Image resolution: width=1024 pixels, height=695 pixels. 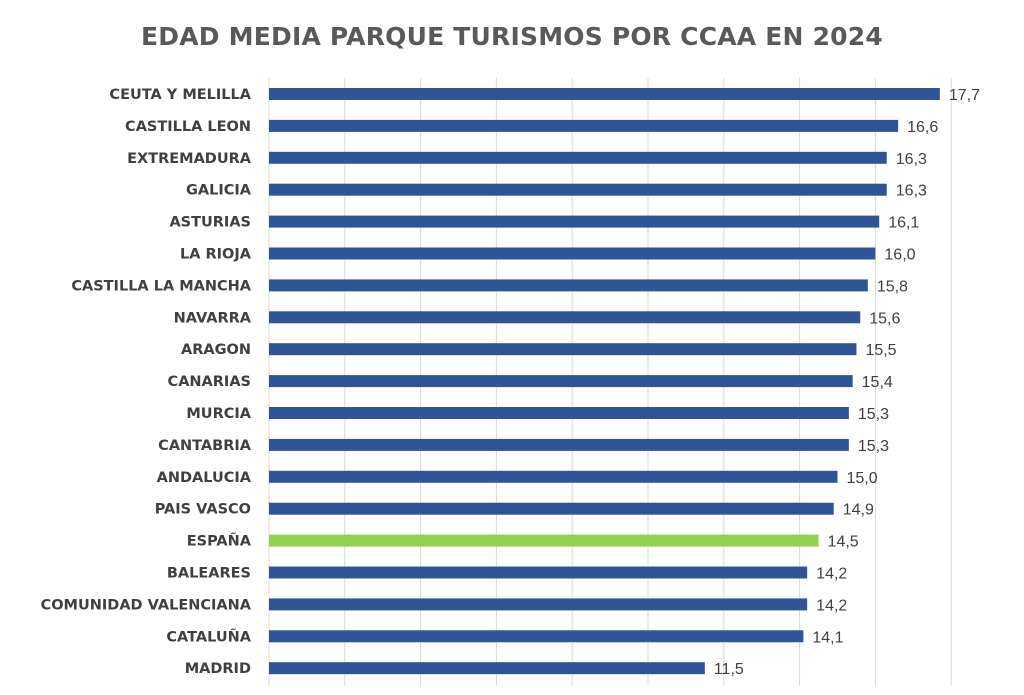 What do you see at coordinates (209, 382) in the screenshot?
I see `category-label: CANARIAS` at bounding box center [209, 382].